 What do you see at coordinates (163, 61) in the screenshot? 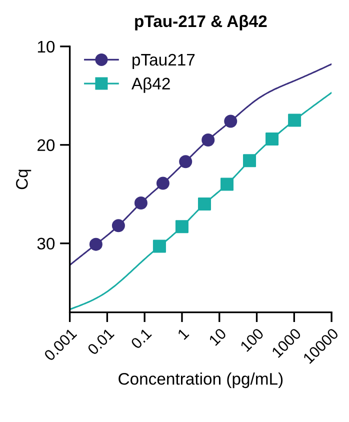
I see `legend-label: pTau217` at bounding box center [163, 61].